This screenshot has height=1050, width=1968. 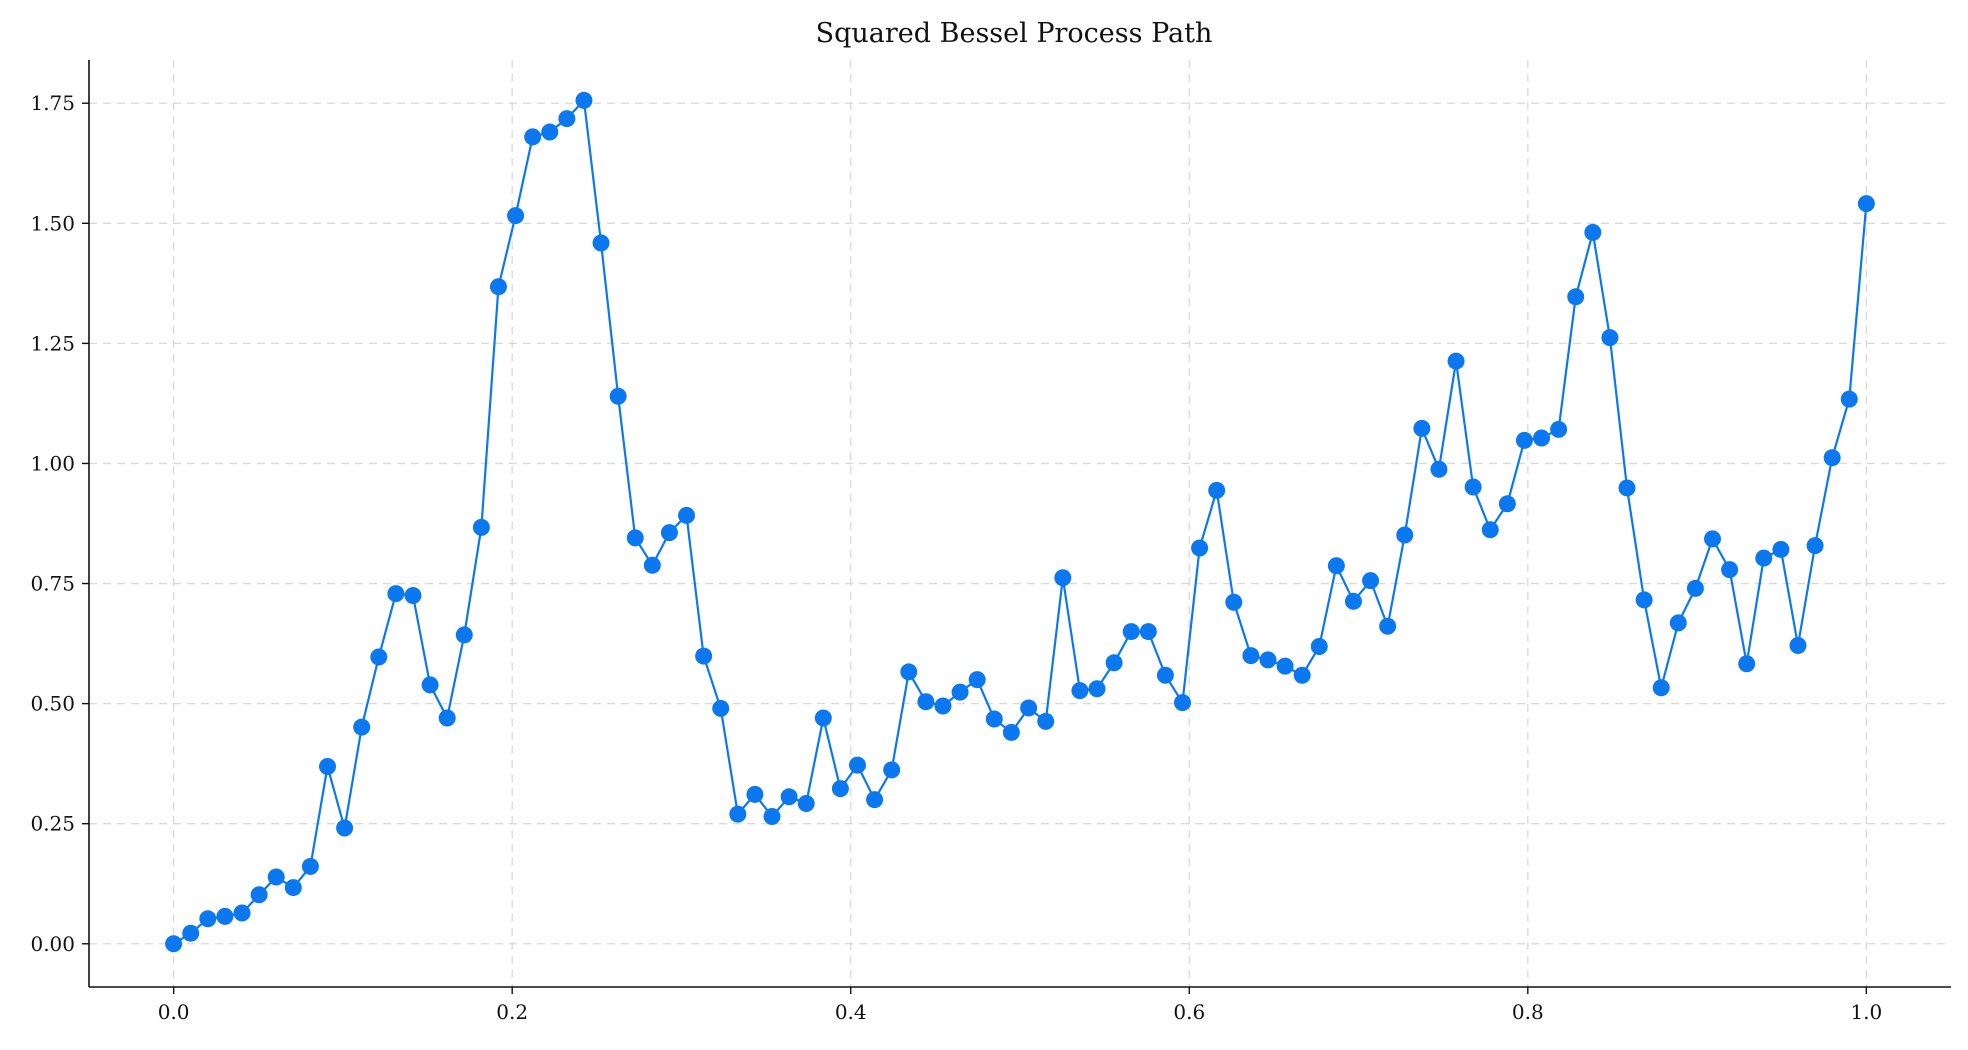 What do you see at coordinates (52, 704) in the screenshot?
I see `y-tick-label: 0.50` at bounding box center [52, 704].